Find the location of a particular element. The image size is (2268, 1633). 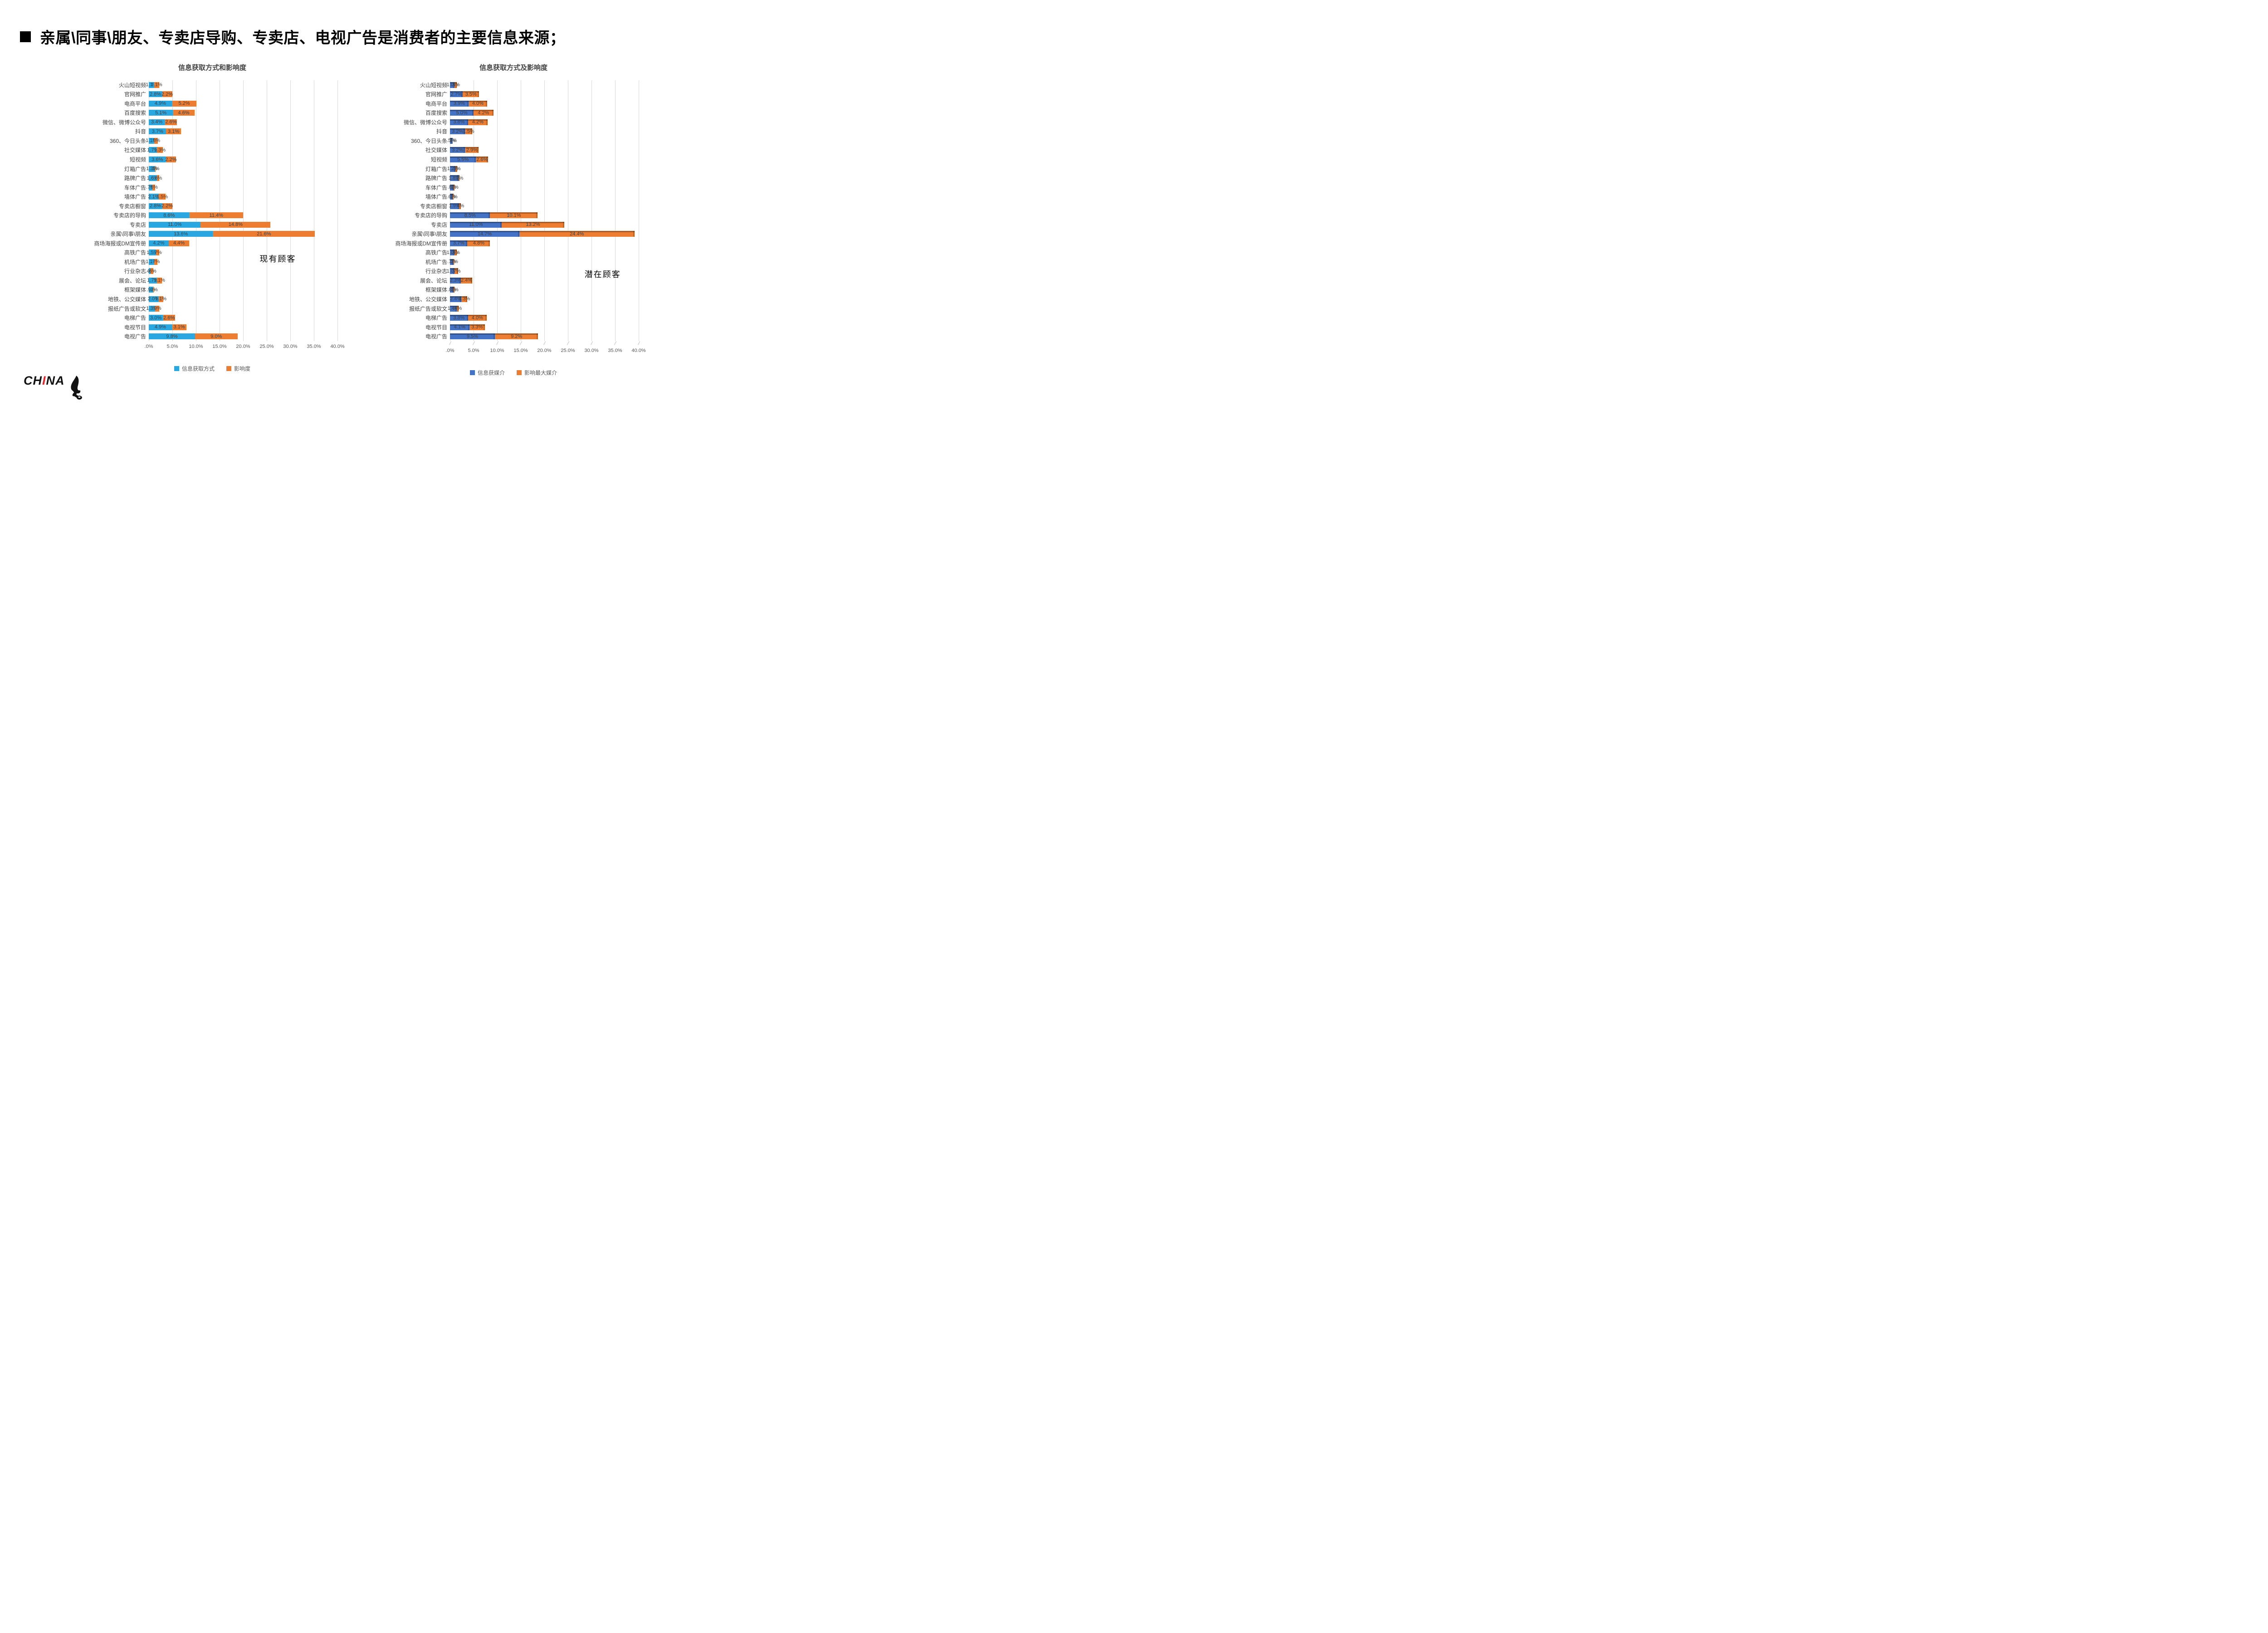

bar-group: 9.5% 9.2% is located at coordinates (545, 336).